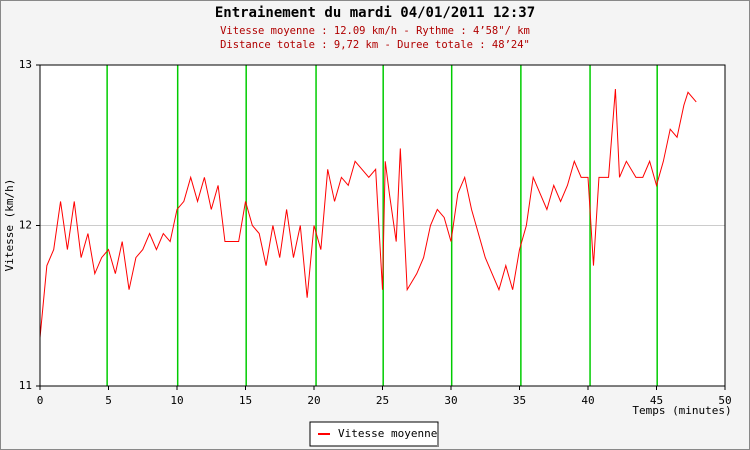  What do you see at coordinates (587, 400) in the screenshot?
I see `x-tick-label: 40` at bounding box center [587, 400].